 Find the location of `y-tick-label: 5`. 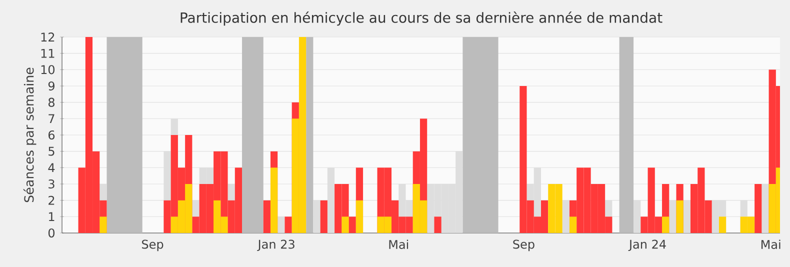

y-tick-label: 5 is located at coordinates (51, 151).